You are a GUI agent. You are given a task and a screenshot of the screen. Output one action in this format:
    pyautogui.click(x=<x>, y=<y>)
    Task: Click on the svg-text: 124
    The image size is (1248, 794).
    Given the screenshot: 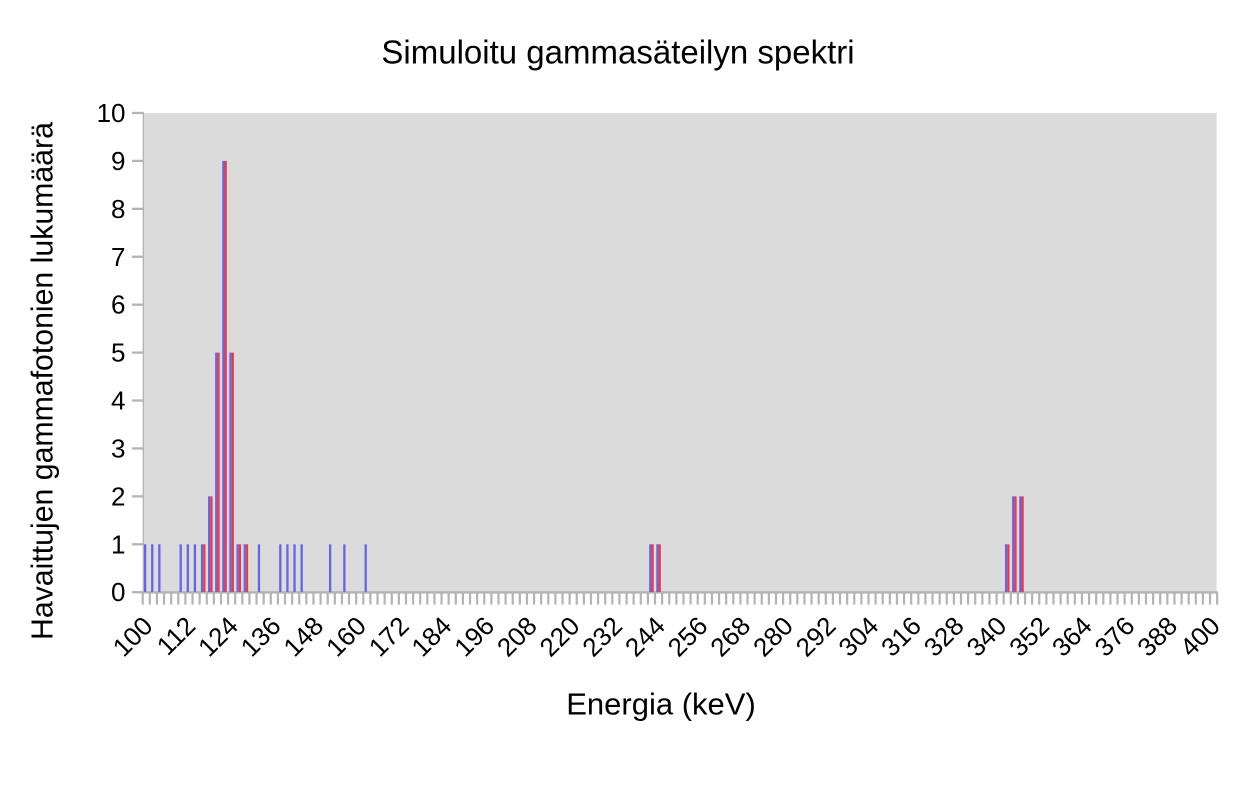 What is the action you would take?
    pyautogui.click(x=218, y=637)
    